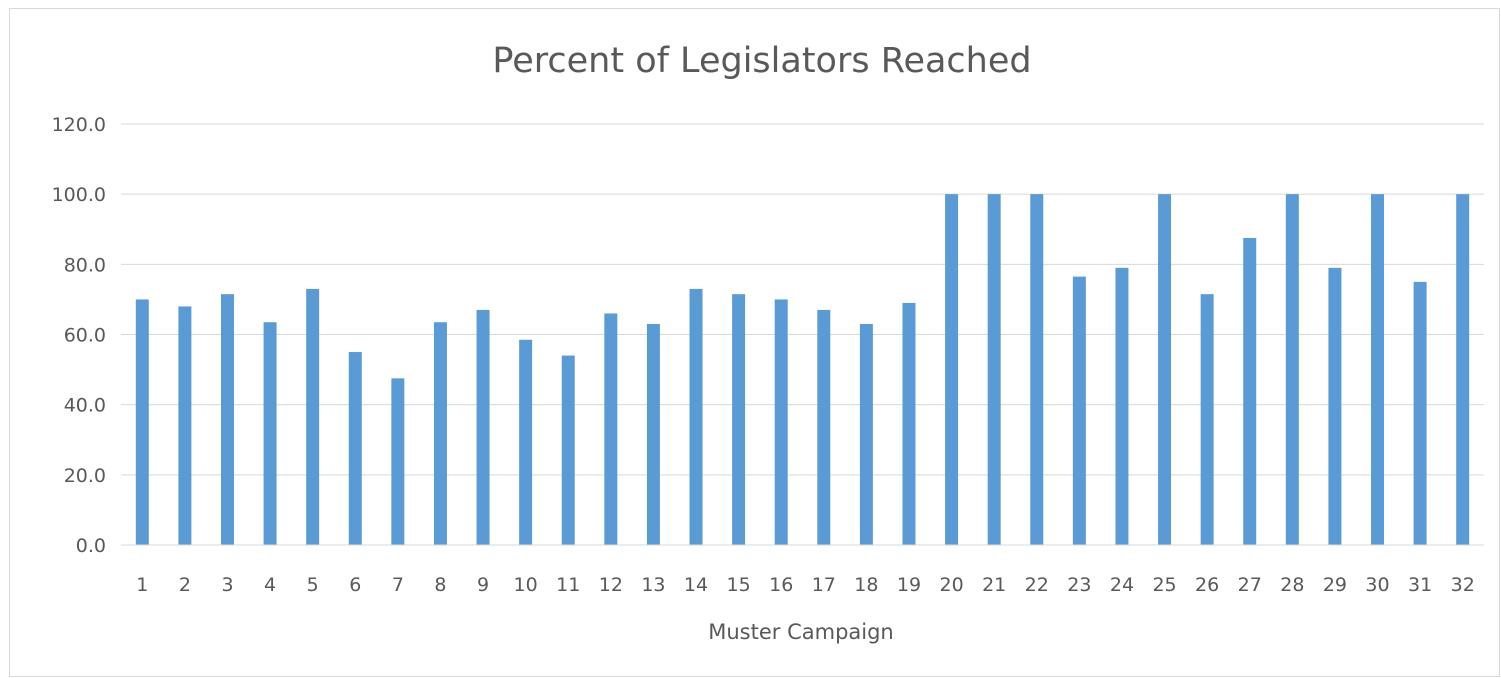 The height and width of the screenshot is (678, 1501). What do you see at coordinates (1164, 585) in the screenshot?
I see `x-tick-label: 25` at bounding box center [1164, 585].